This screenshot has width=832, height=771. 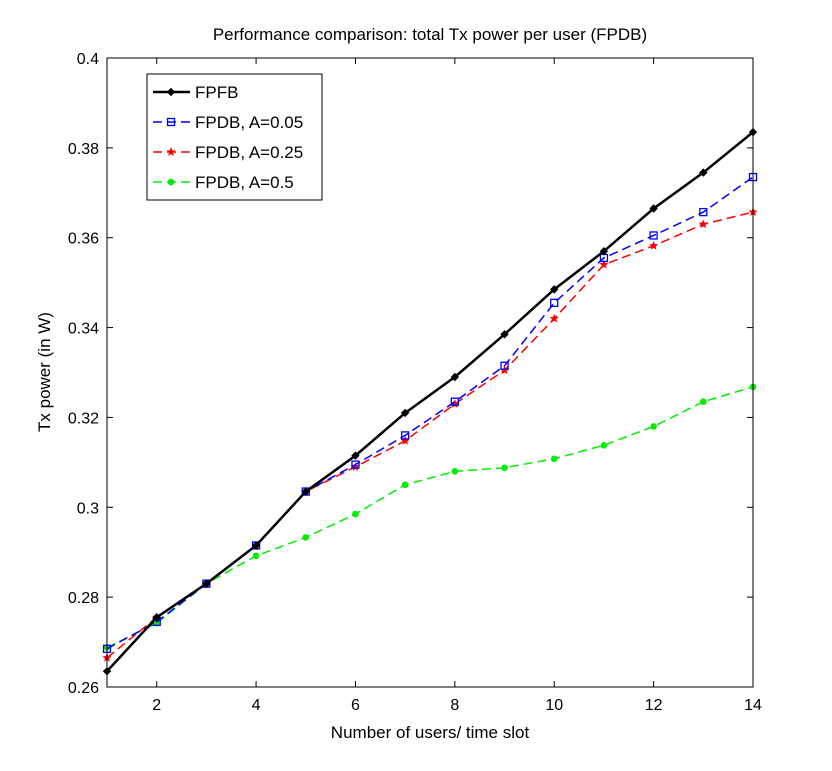 I want to click on y-tick-label: 0.3, so click(x=88, y=508).